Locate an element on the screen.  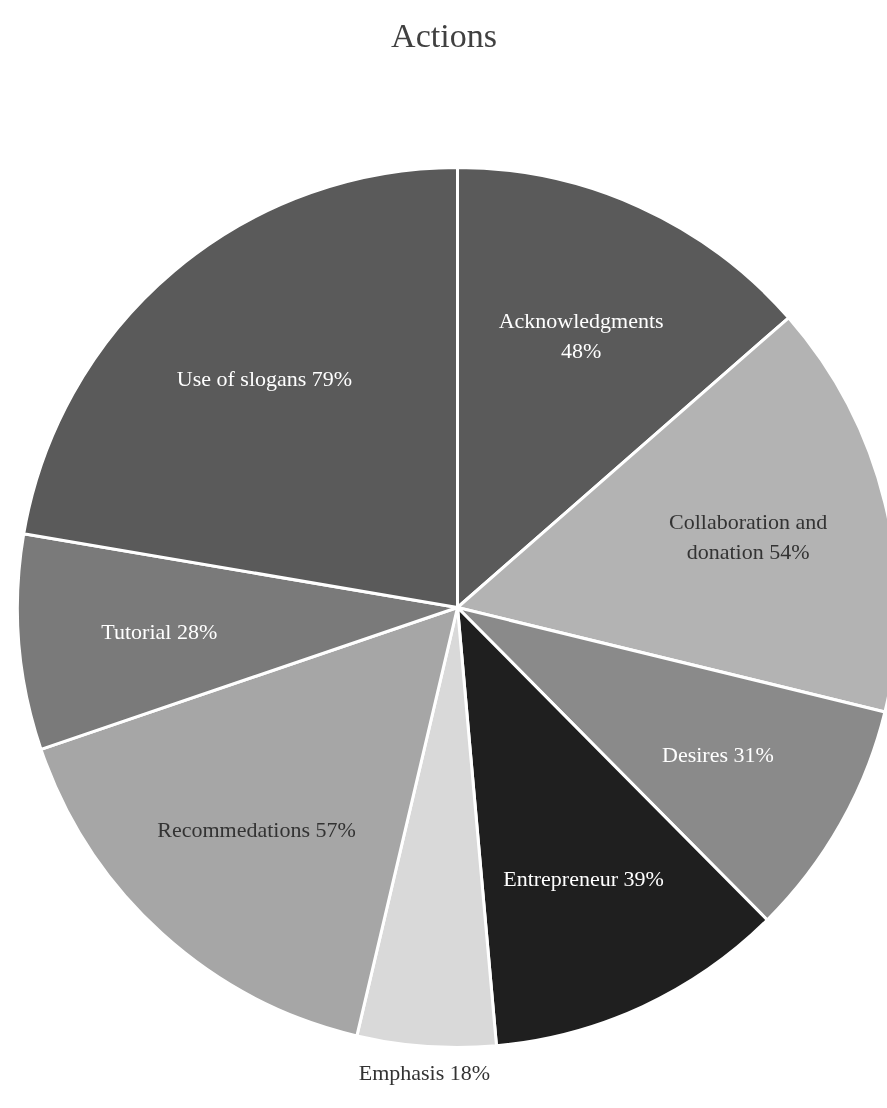
slice-label: Entrepreneur 39% is located at coordinates (583, 879).